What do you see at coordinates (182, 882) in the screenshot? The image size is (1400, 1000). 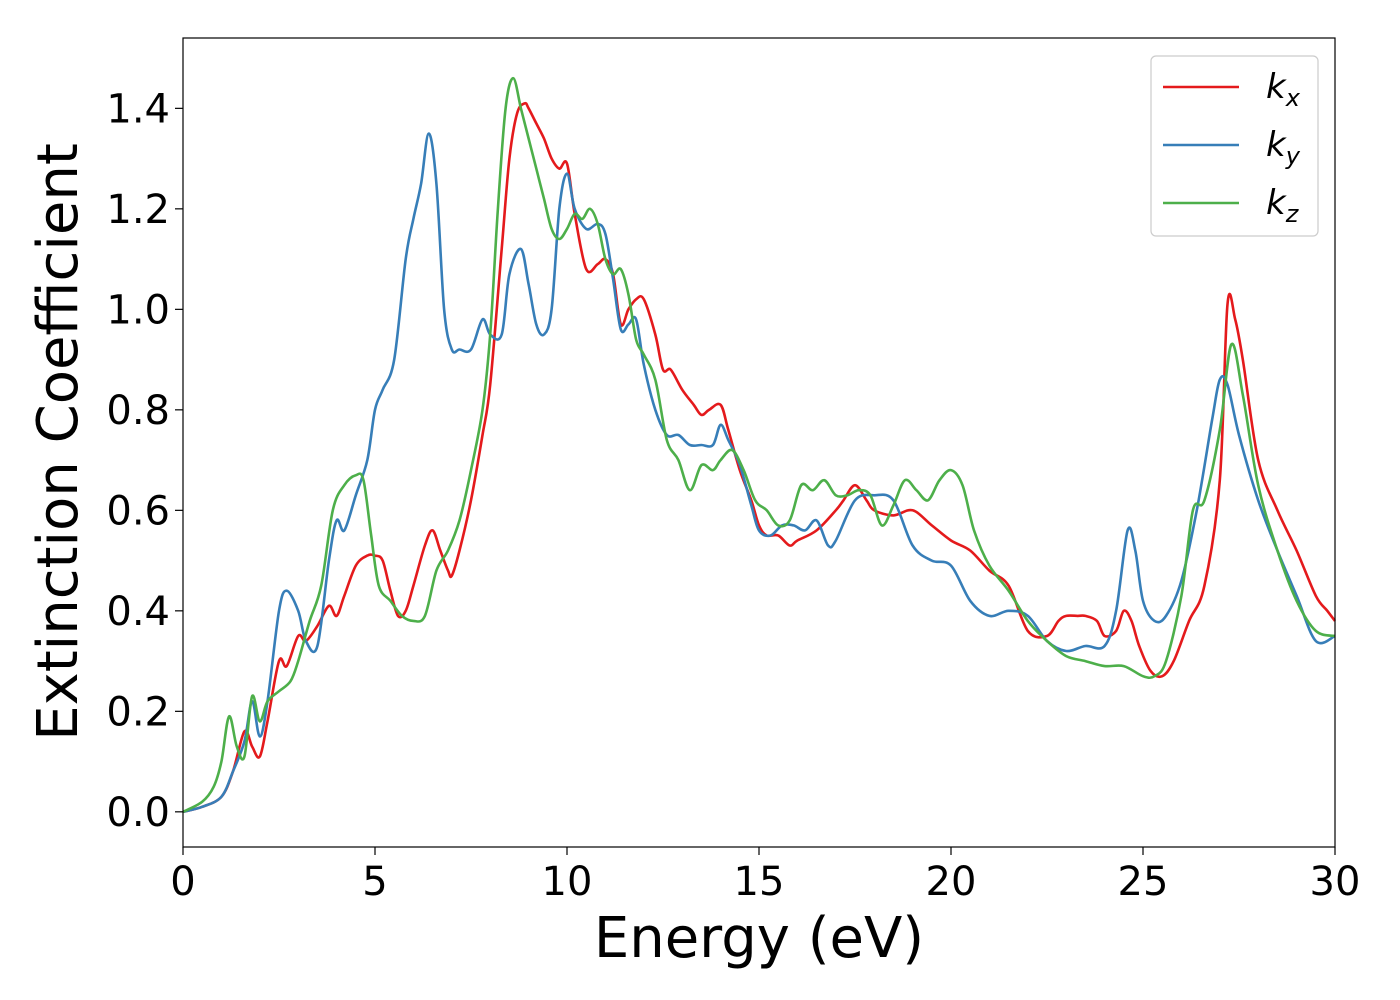 I see `x-tick-label: 0` at bounding box center [182, 882].